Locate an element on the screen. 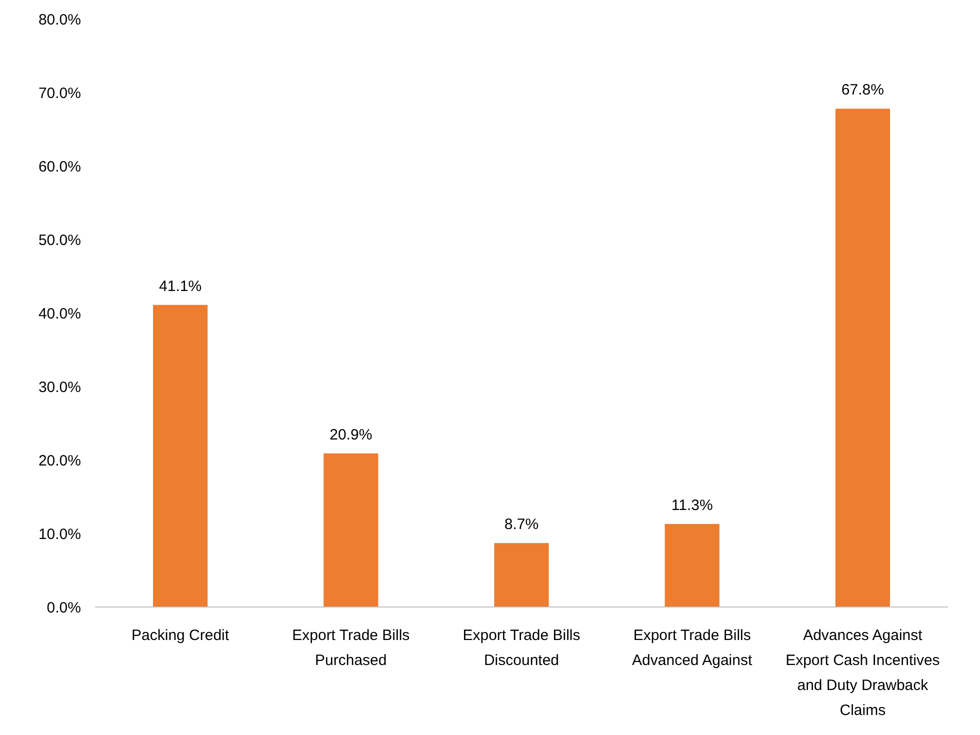 Image resolution: width=980 pixels, height=735 pixels. y-tick-label: 70.0% is located at coordinates (59, 93).